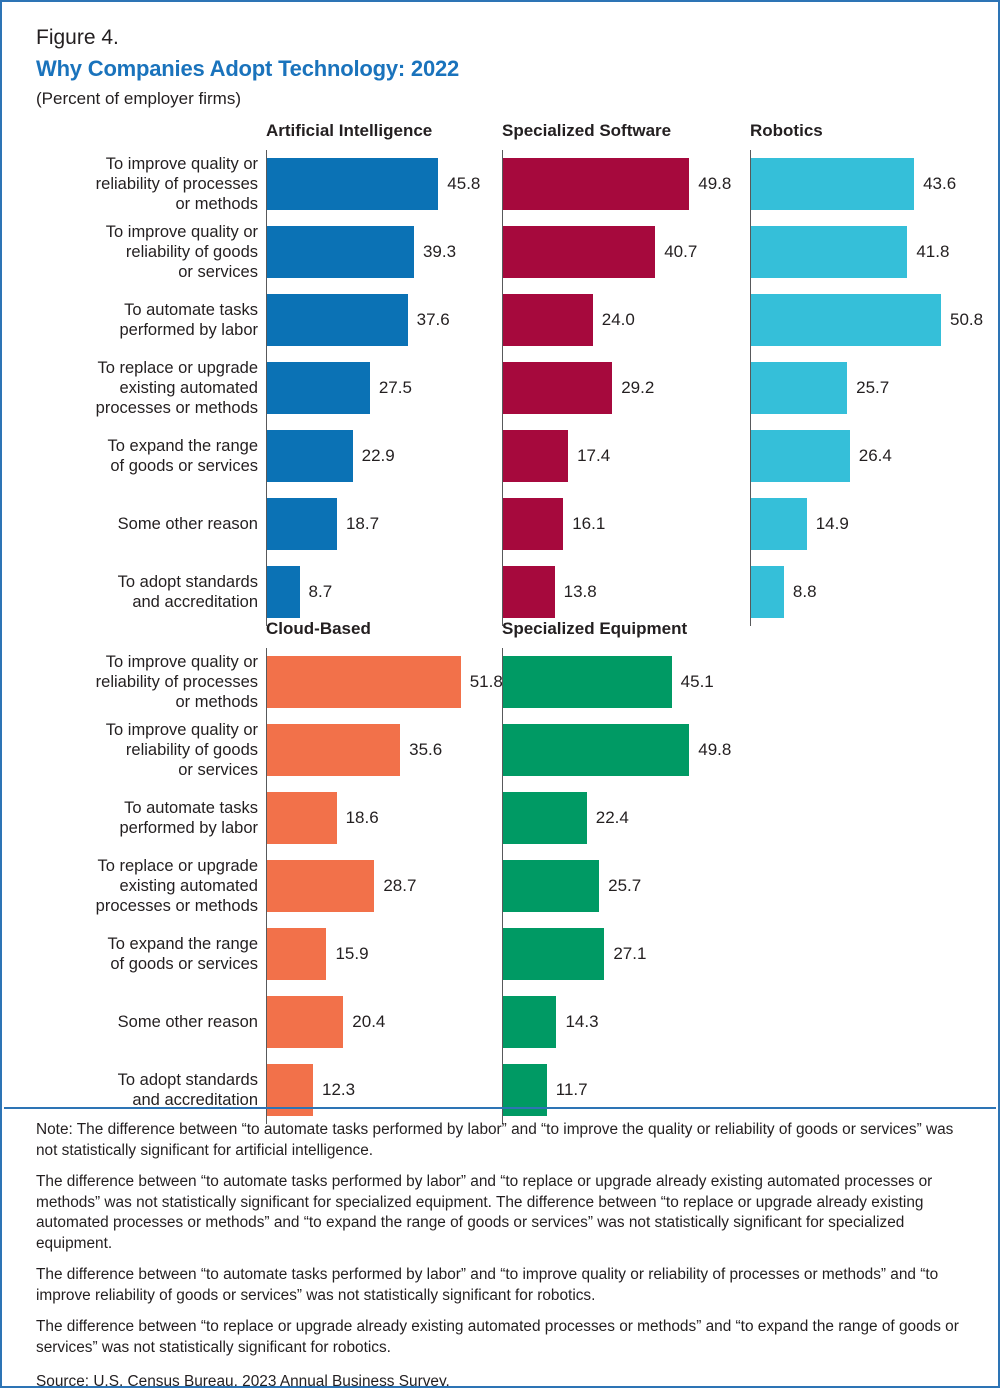  What do you see at coordinates (352, 953) in the screenshot?
I see `bar-value-label: 15.9` at bounding box center [352, 953].